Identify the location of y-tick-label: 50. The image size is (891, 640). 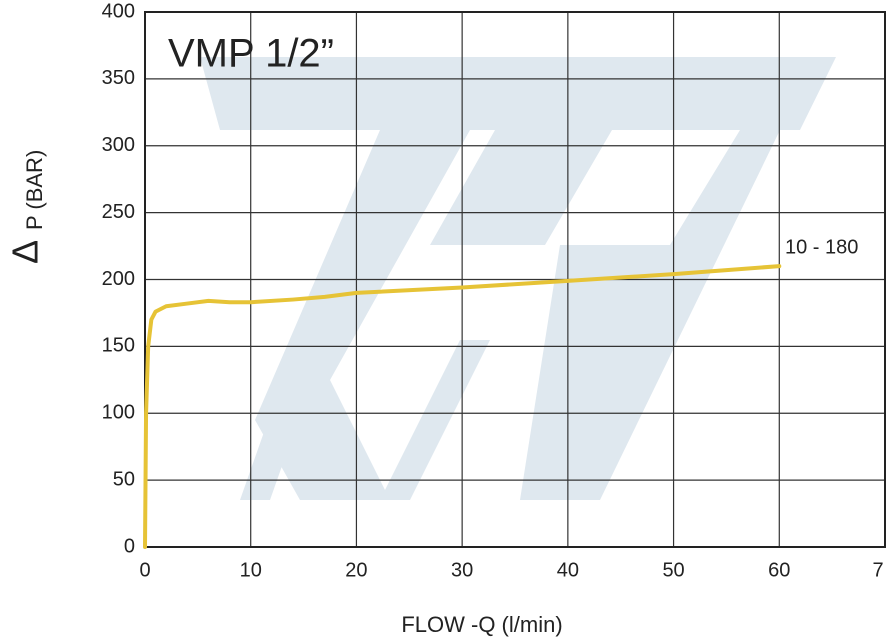
(124, 479).